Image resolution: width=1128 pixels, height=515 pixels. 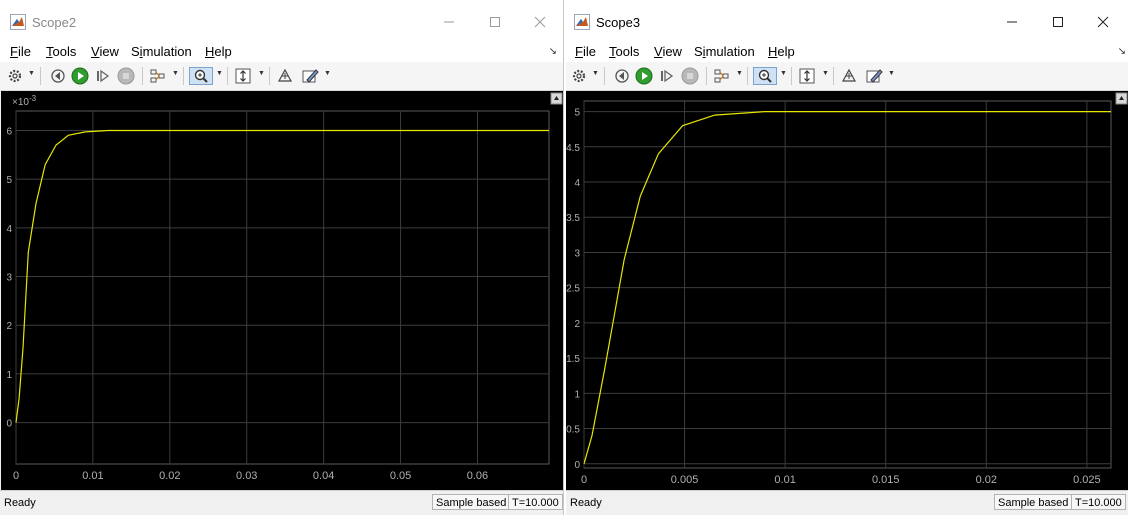 What do you see at coordinates (573, 430) in the screenshot?
I see `y-tick-label: 0.5` at bounding box center [573, 430].